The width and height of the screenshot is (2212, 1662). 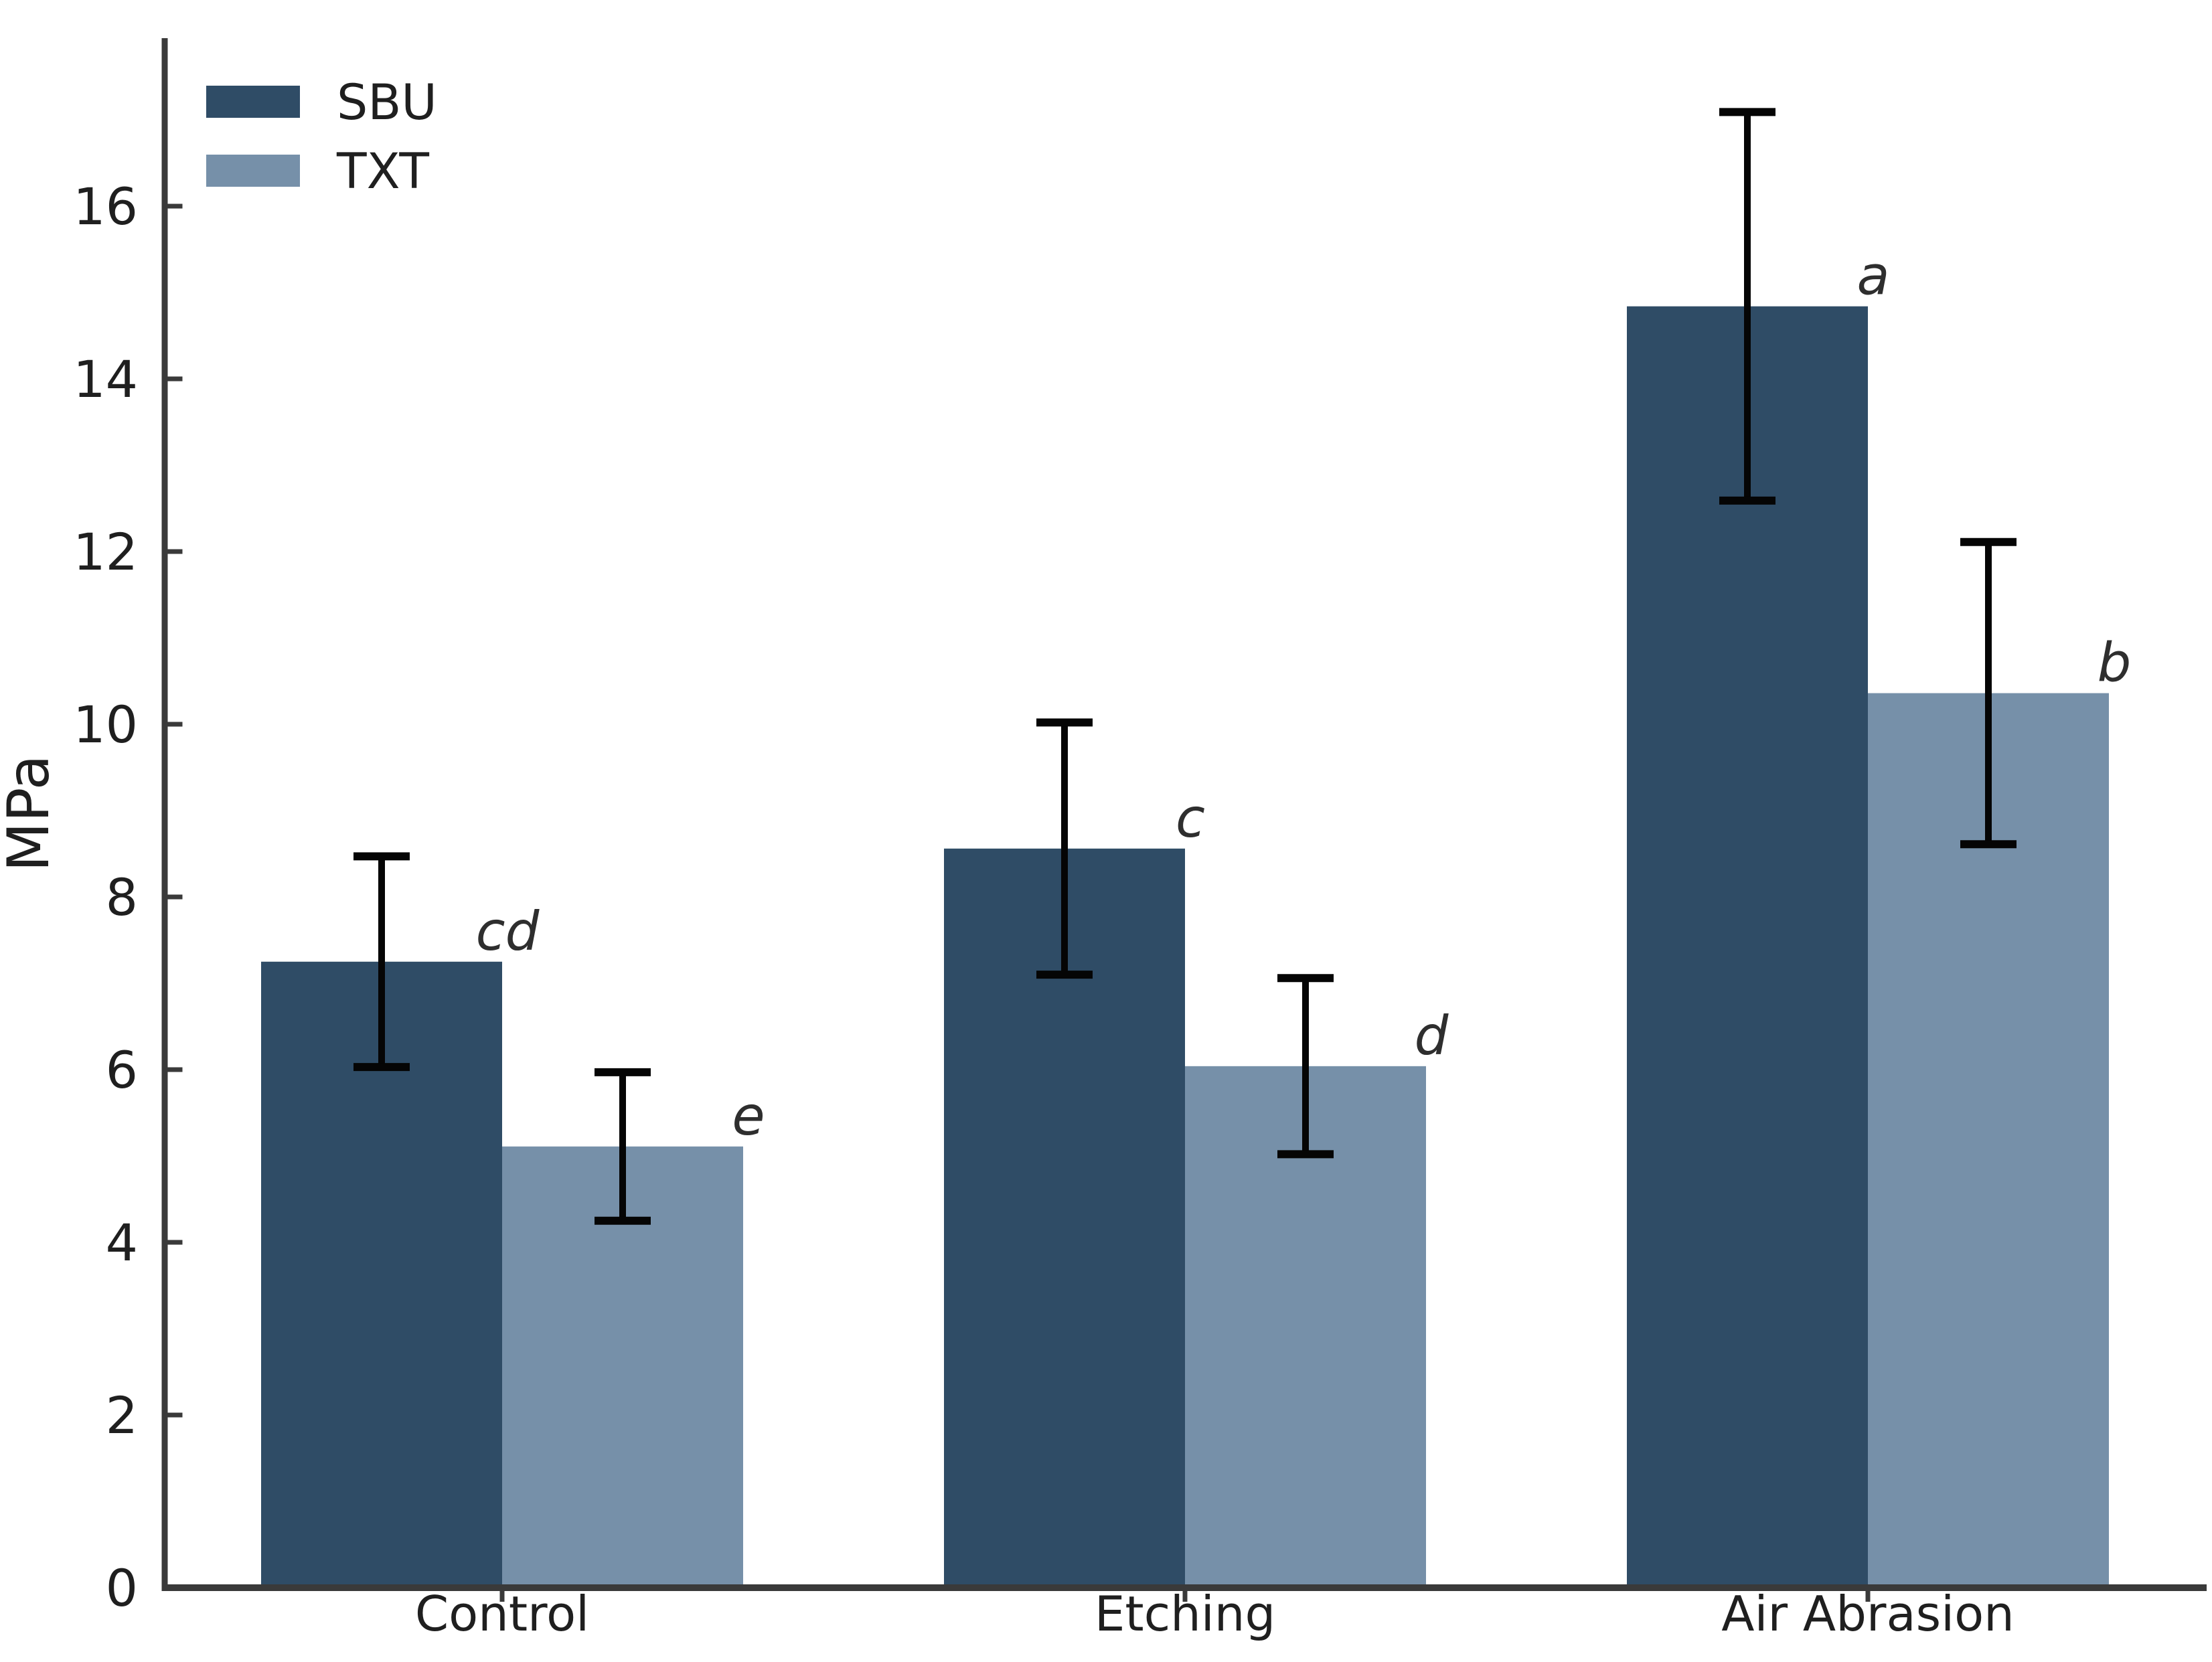 What do you see at coordinates (122, 1588) in the screenshot?
I see `y-tick-label-0: 0` at bounding box center [122, 1588].